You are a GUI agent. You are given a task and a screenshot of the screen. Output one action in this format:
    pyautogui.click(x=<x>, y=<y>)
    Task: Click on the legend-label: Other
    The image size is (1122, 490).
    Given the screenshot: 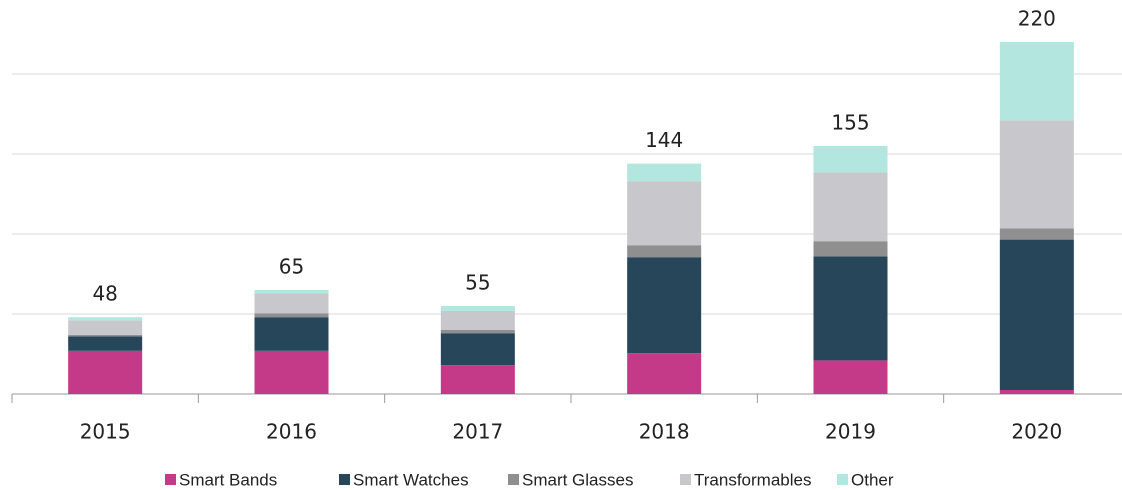 What is the action you would take?
    pyautogui.click(x=872, y=479)
    